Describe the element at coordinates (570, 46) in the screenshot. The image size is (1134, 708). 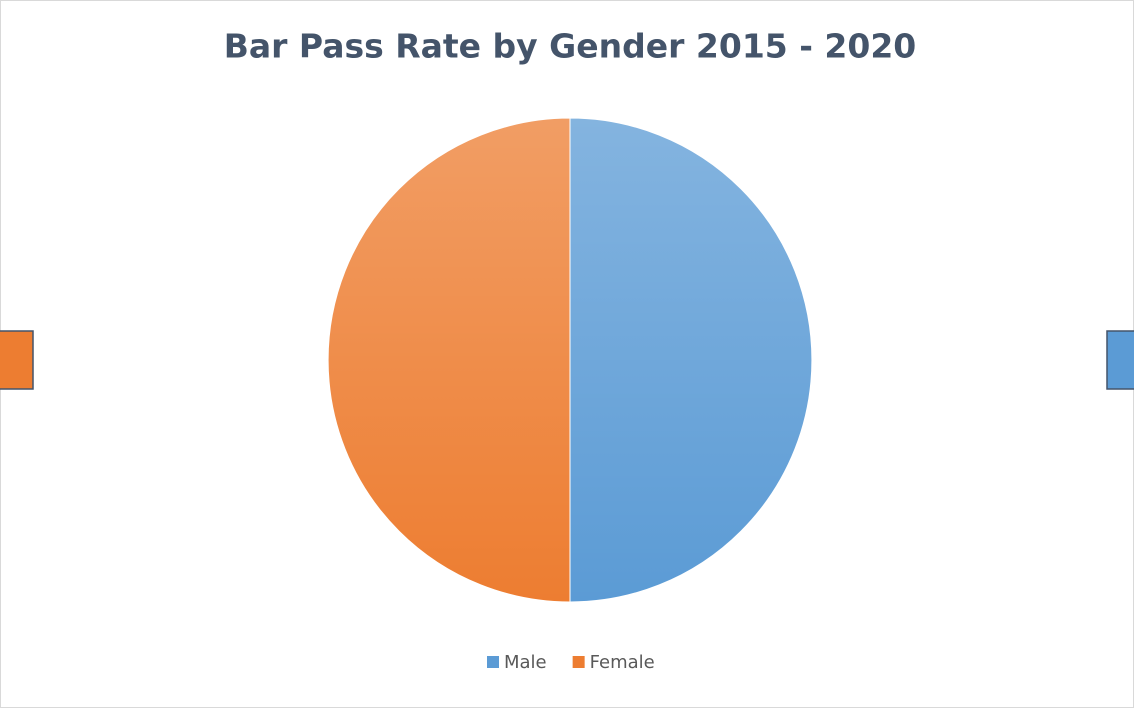
I see `chart-title: Bar Pass Rate by Gender 2015 - 2020` at that location.